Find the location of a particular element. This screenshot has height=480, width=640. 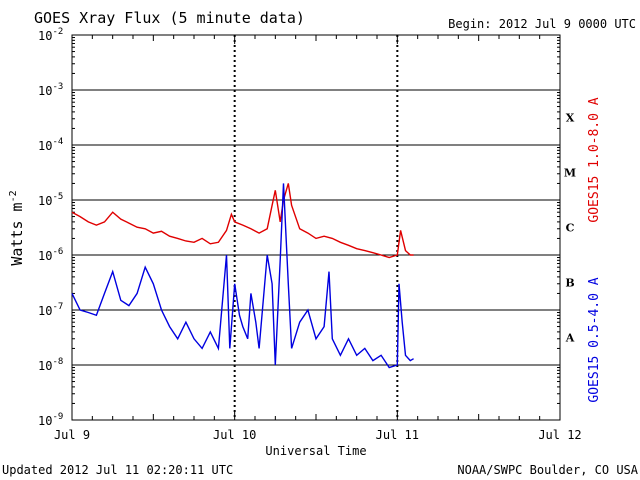

flare-class-a: A is located at coordinates (570, 338).